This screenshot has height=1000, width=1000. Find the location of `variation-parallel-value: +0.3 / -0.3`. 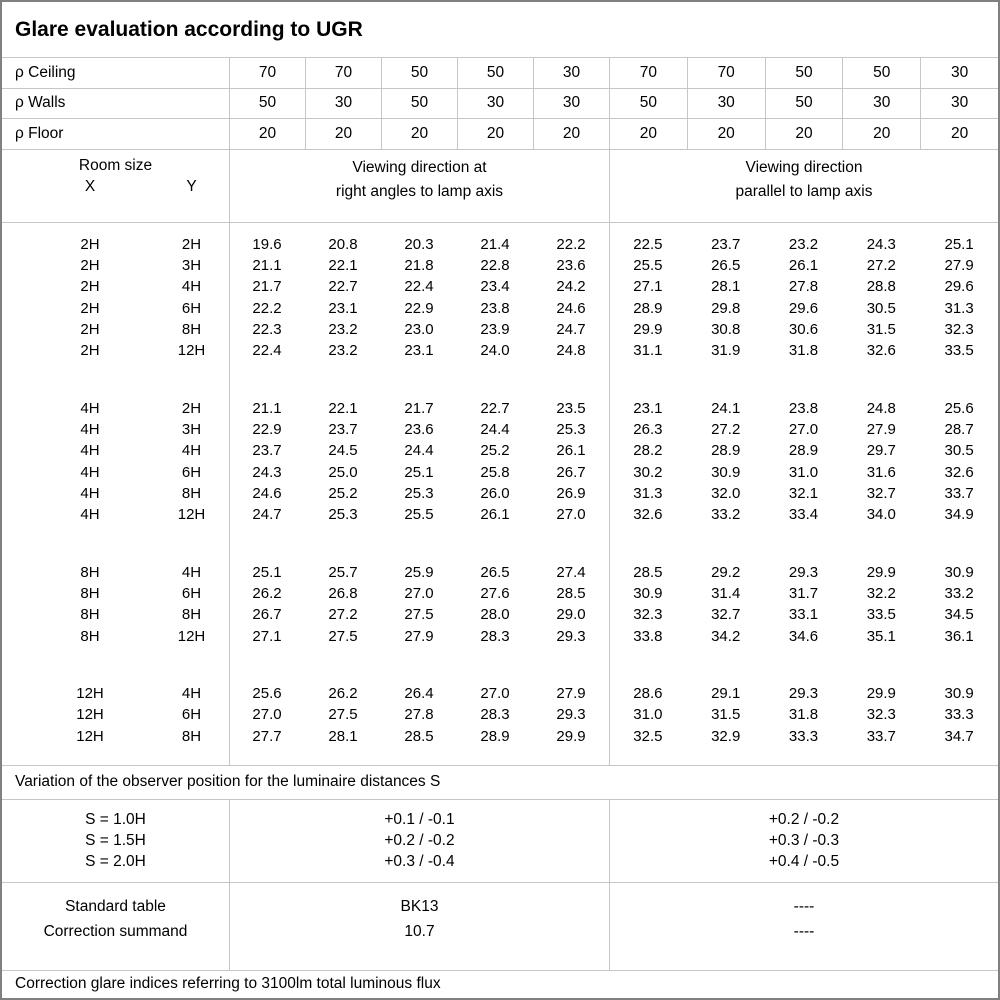

variation-parallel-value: +0.3 / -0.3 is located at coordinates (804, 841).